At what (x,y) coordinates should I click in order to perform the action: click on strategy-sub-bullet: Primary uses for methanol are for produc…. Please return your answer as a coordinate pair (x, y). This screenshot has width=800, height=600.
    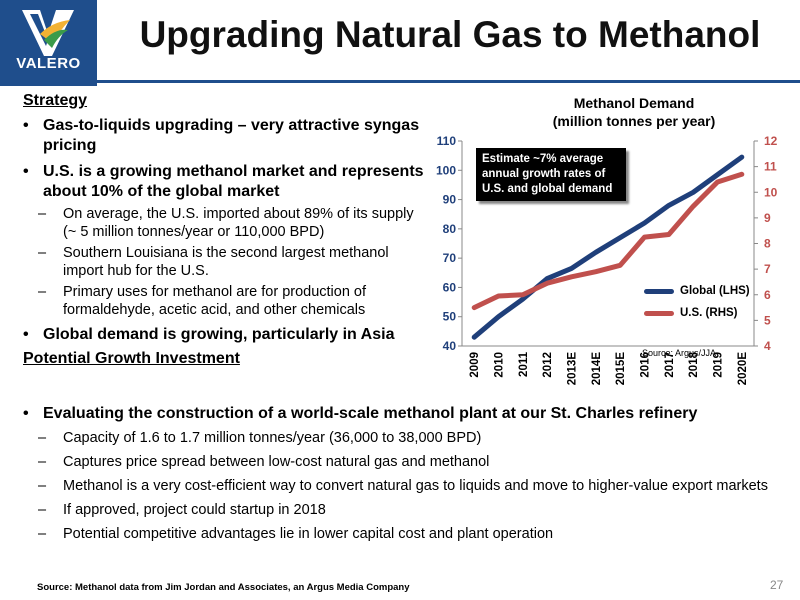
    Looking at the image, I should click on (225, 301).